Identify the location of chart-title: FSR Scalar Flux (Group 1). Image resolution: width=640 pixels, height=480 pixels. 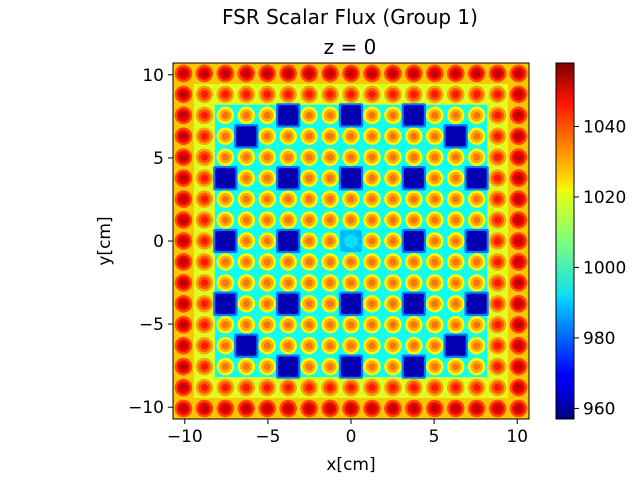
(350, 17).